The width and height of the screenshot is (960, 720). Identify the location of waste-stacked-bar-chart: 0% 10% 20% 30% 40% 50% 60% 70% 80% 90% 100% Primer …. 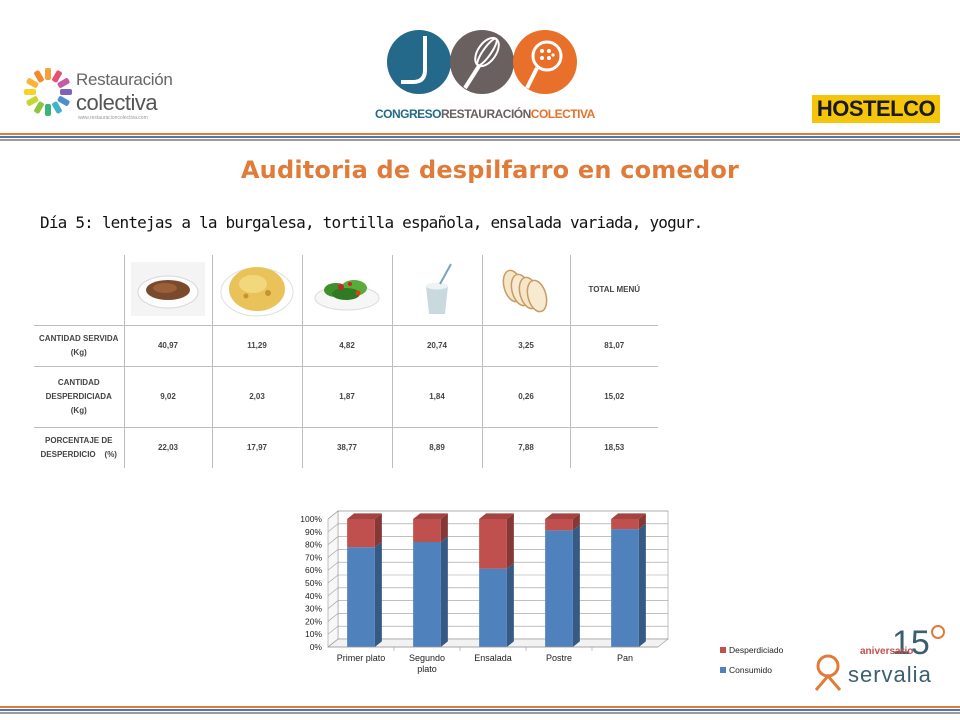
(542, 592).